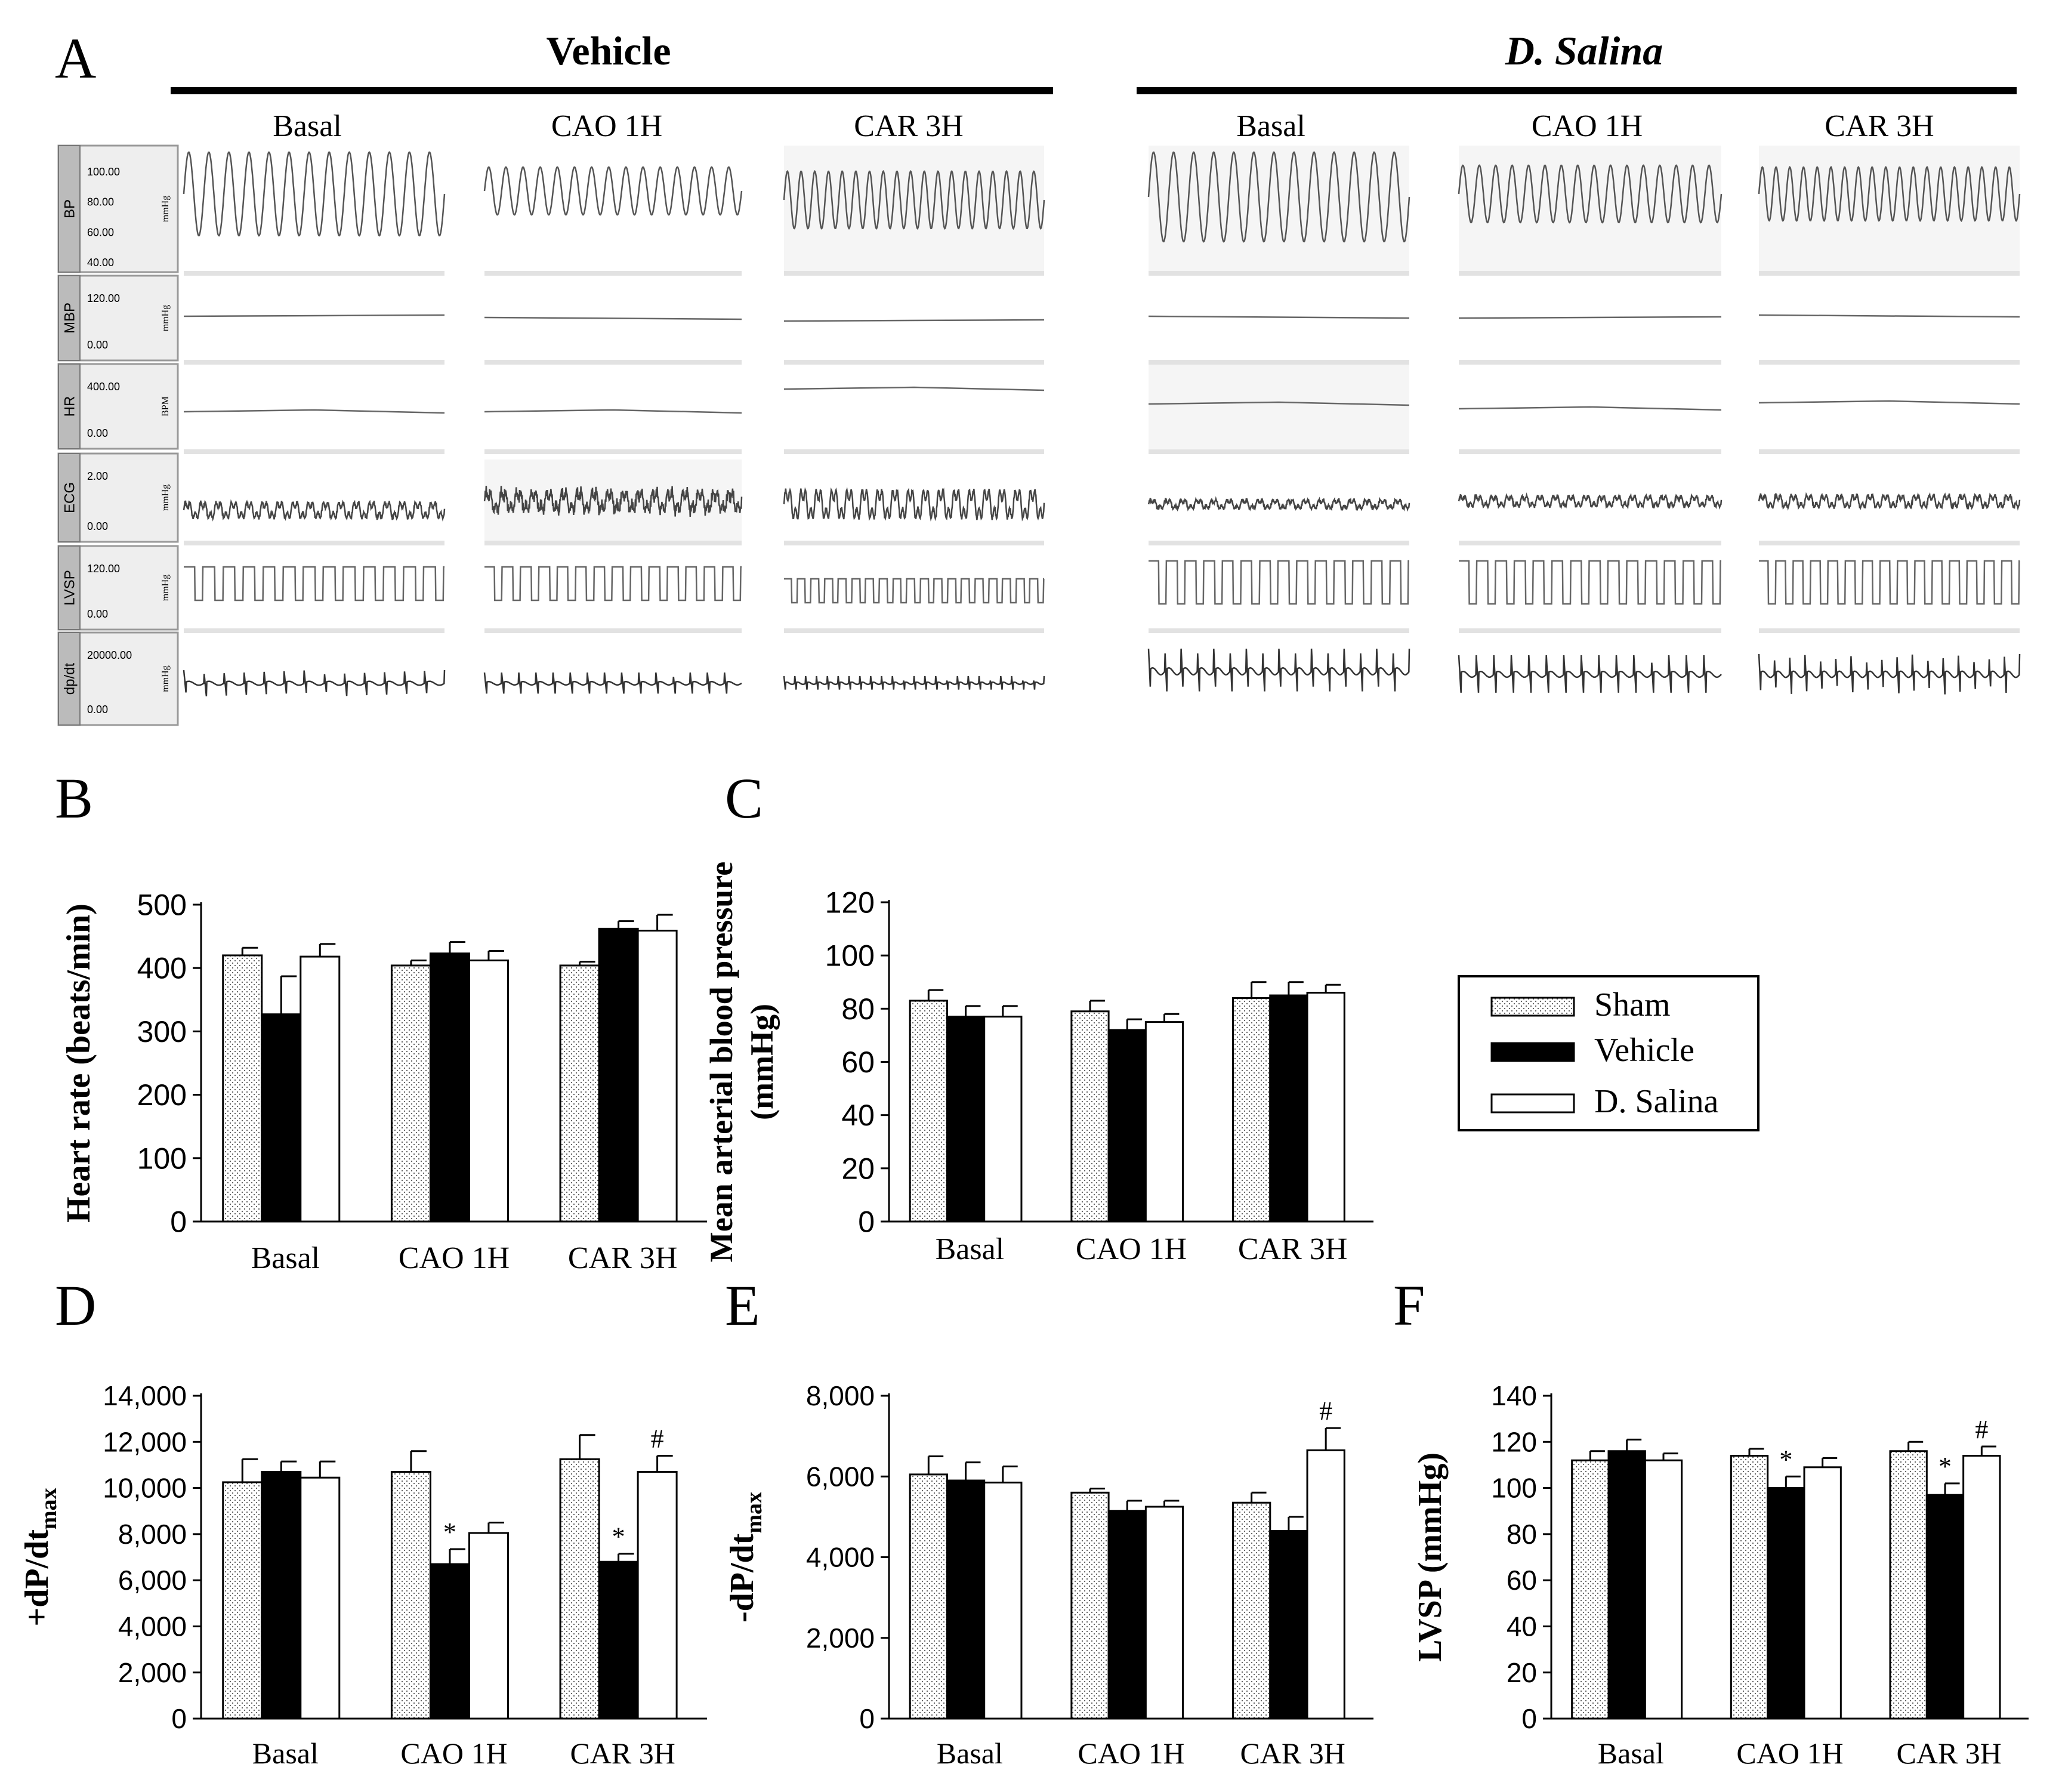 The width and height of the screenshot is (2062, 1792). What do you see at coordinates (162, 1158) in the screenshot?
I see `panel-b-y-tick-label: 100` at bounding box center [162, 1158].